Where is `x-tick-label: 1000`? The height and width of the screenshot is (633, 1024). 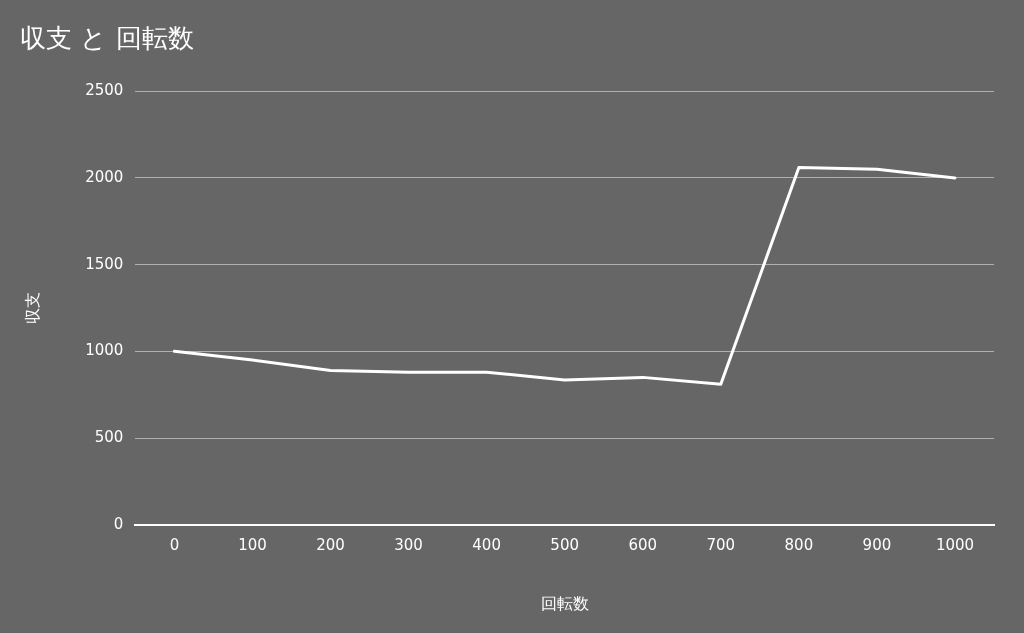 x-tick-label: 1000 is located at coordinates (955, 544).